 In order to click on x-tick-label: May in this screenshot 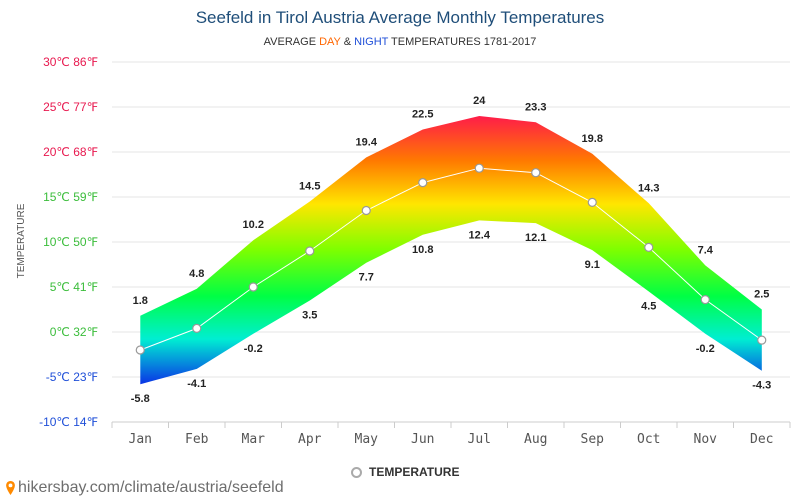, I will do `click(367, 439)`.